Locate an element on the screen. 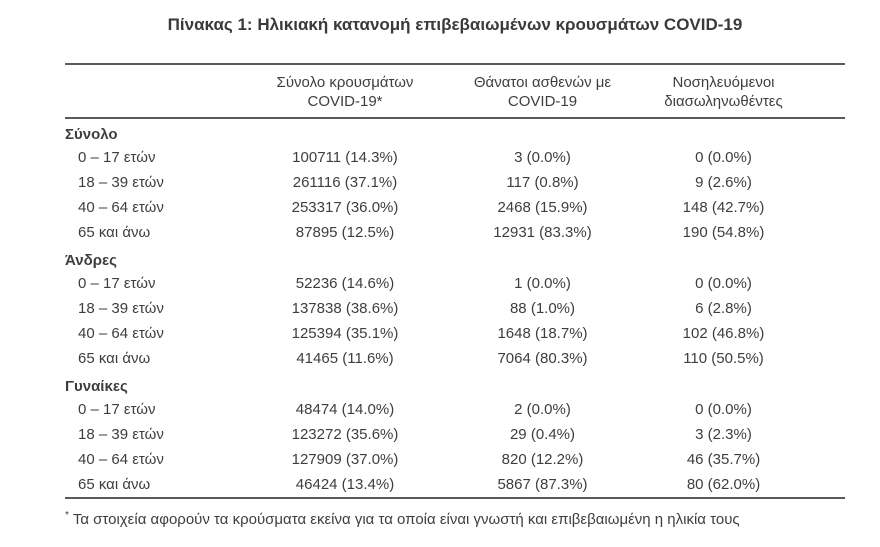 The width and height of the screenshot is (880, 547). header-intubated-line1: Νοσηλευόμενοι is located at coordinates (723, 82).